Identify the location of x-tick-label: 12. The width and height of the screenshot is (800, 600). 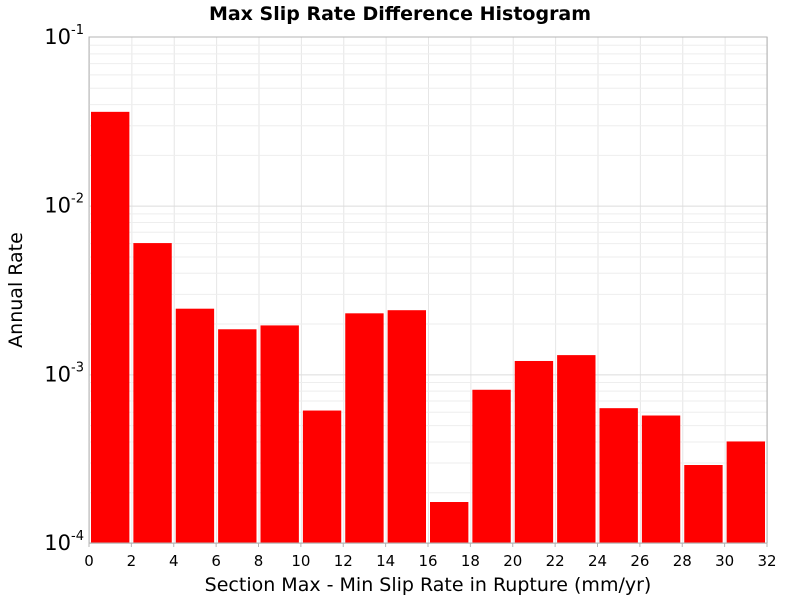
(343, 561).